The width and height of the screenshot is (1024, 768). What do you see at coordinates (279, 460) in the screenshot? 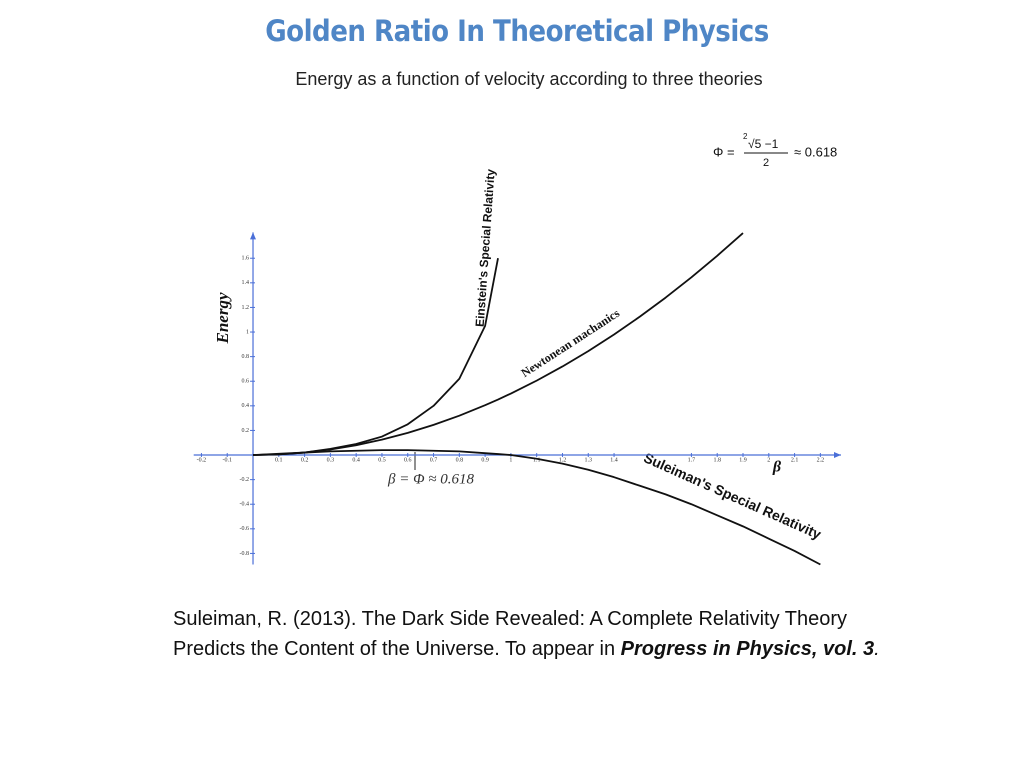
I see `x-tick-label: 0.1` at bounding box center [279, 460].